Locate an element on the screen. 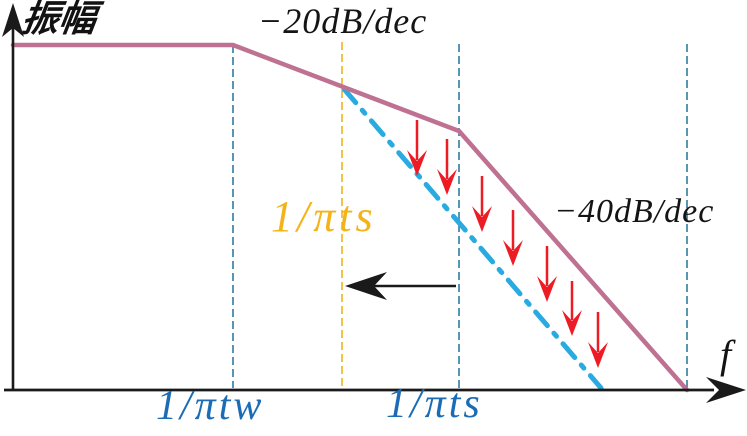 This screenshot has height=436, width=747. slope-20db-label: −20dB/dec is located at coordinates (343, 21).